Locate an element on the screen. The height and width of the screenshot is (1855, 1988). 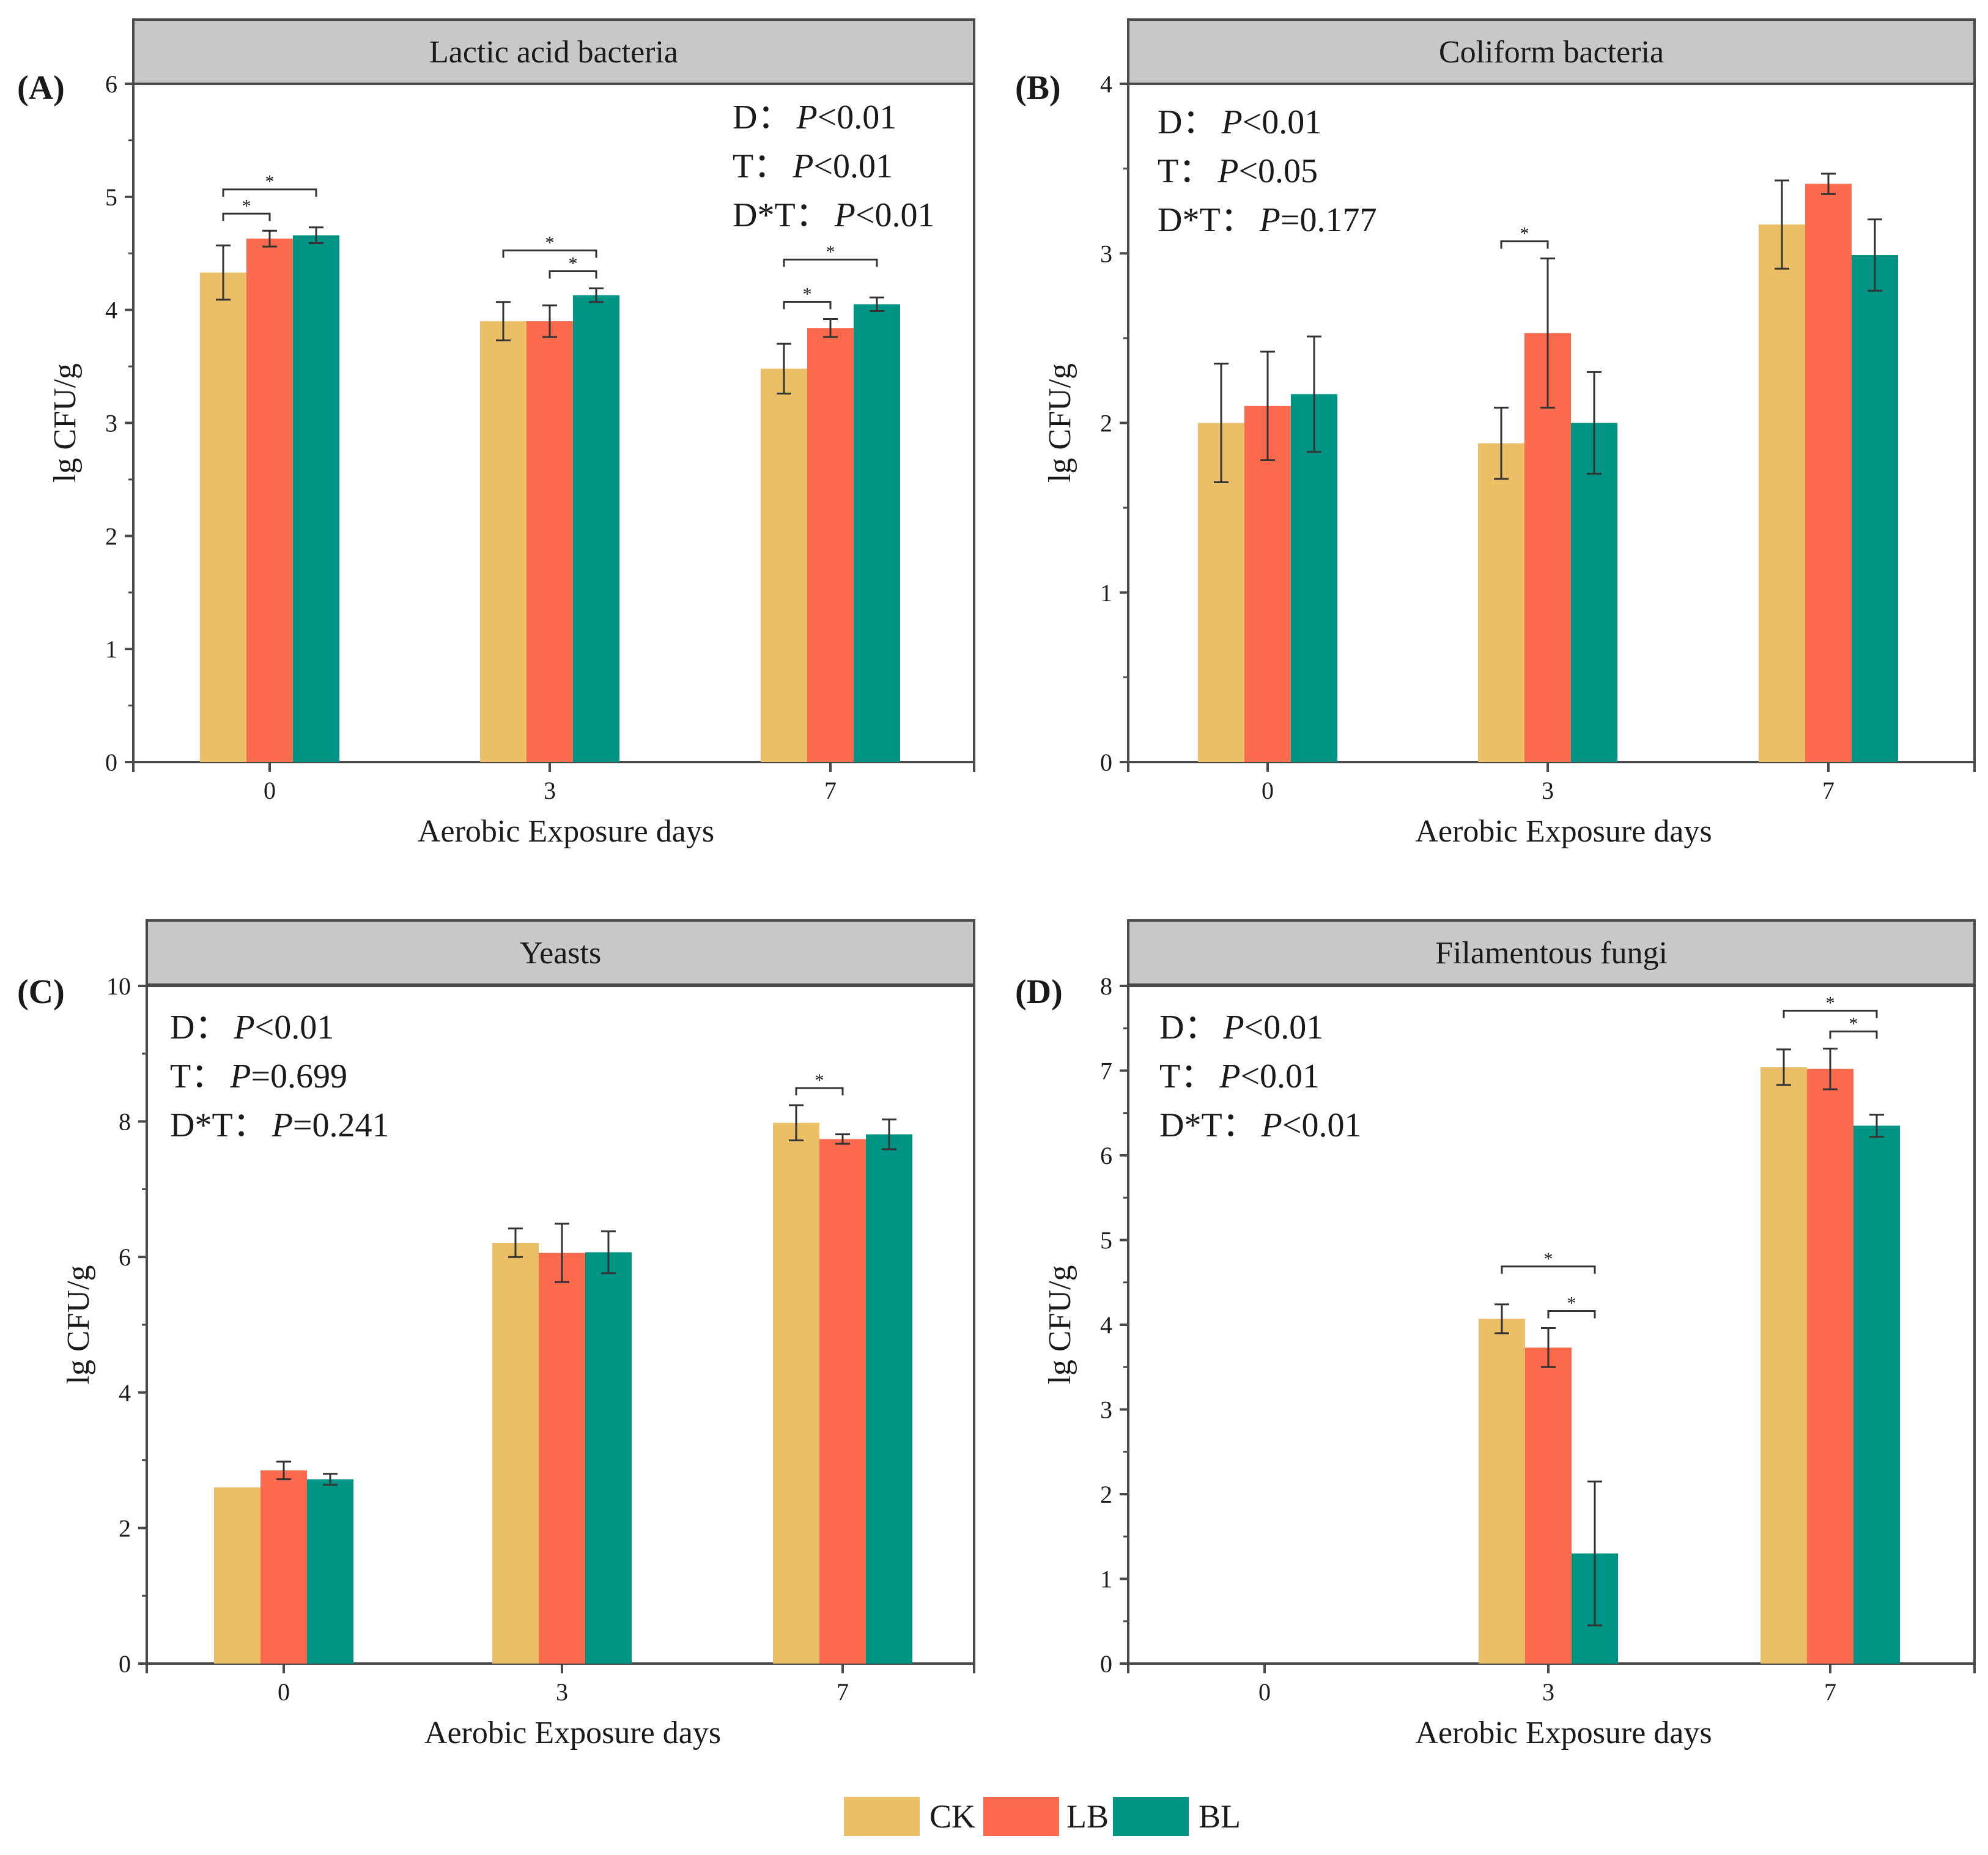
chart-title: Coliform bacteria is located at coordinates (1552, 53).